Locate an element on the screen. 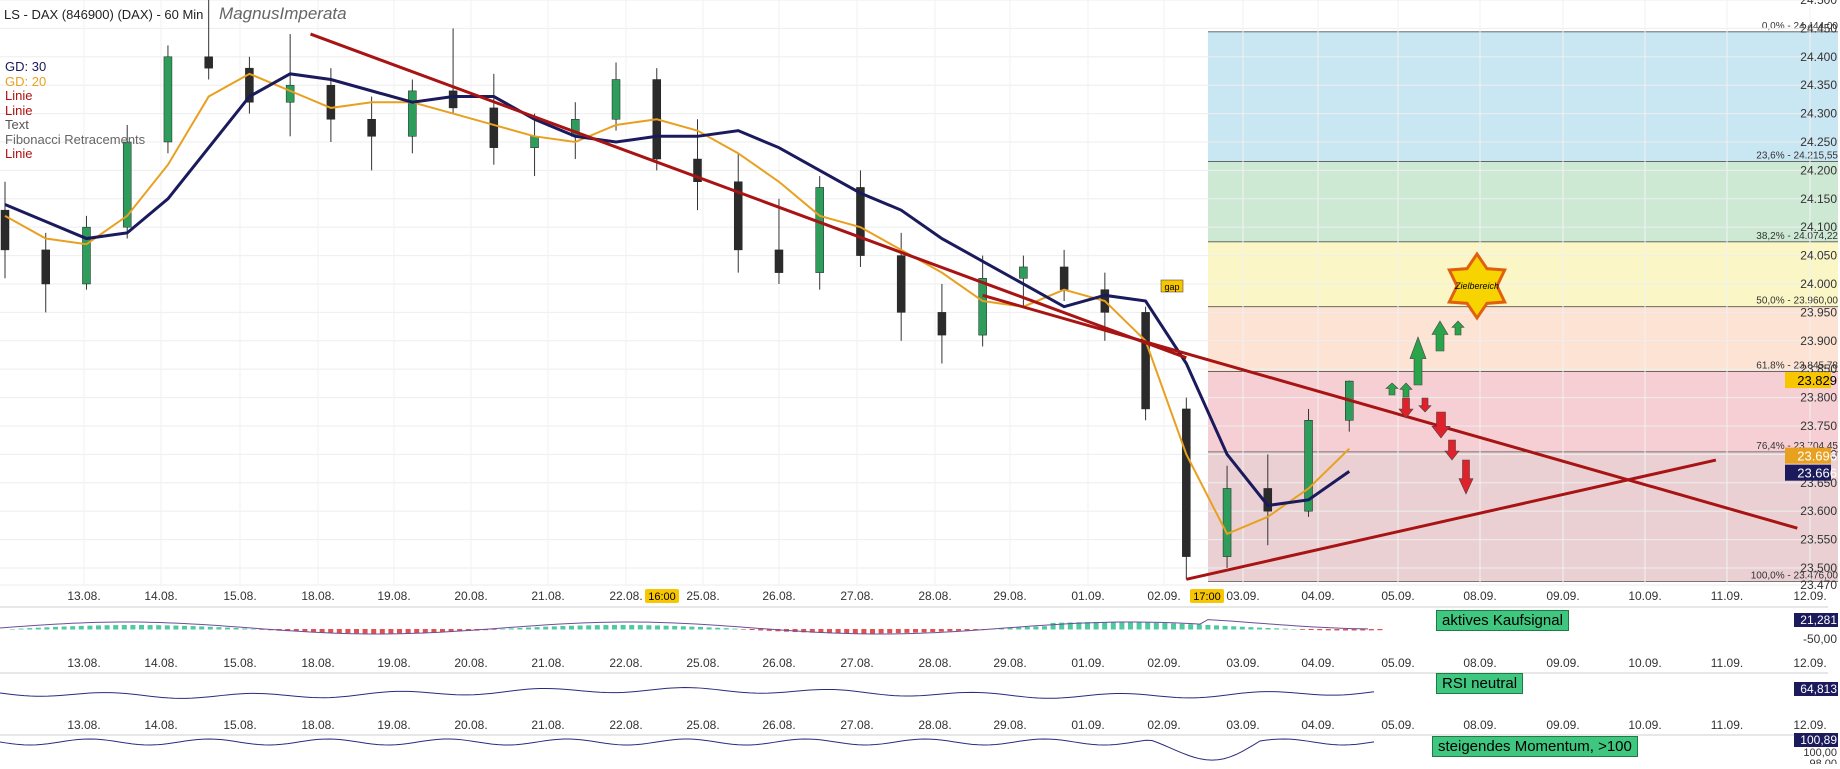 The height and width of the screenshot is (769, 1840). y-tick-label: 23.900 is located at coordinates (1818, 341).